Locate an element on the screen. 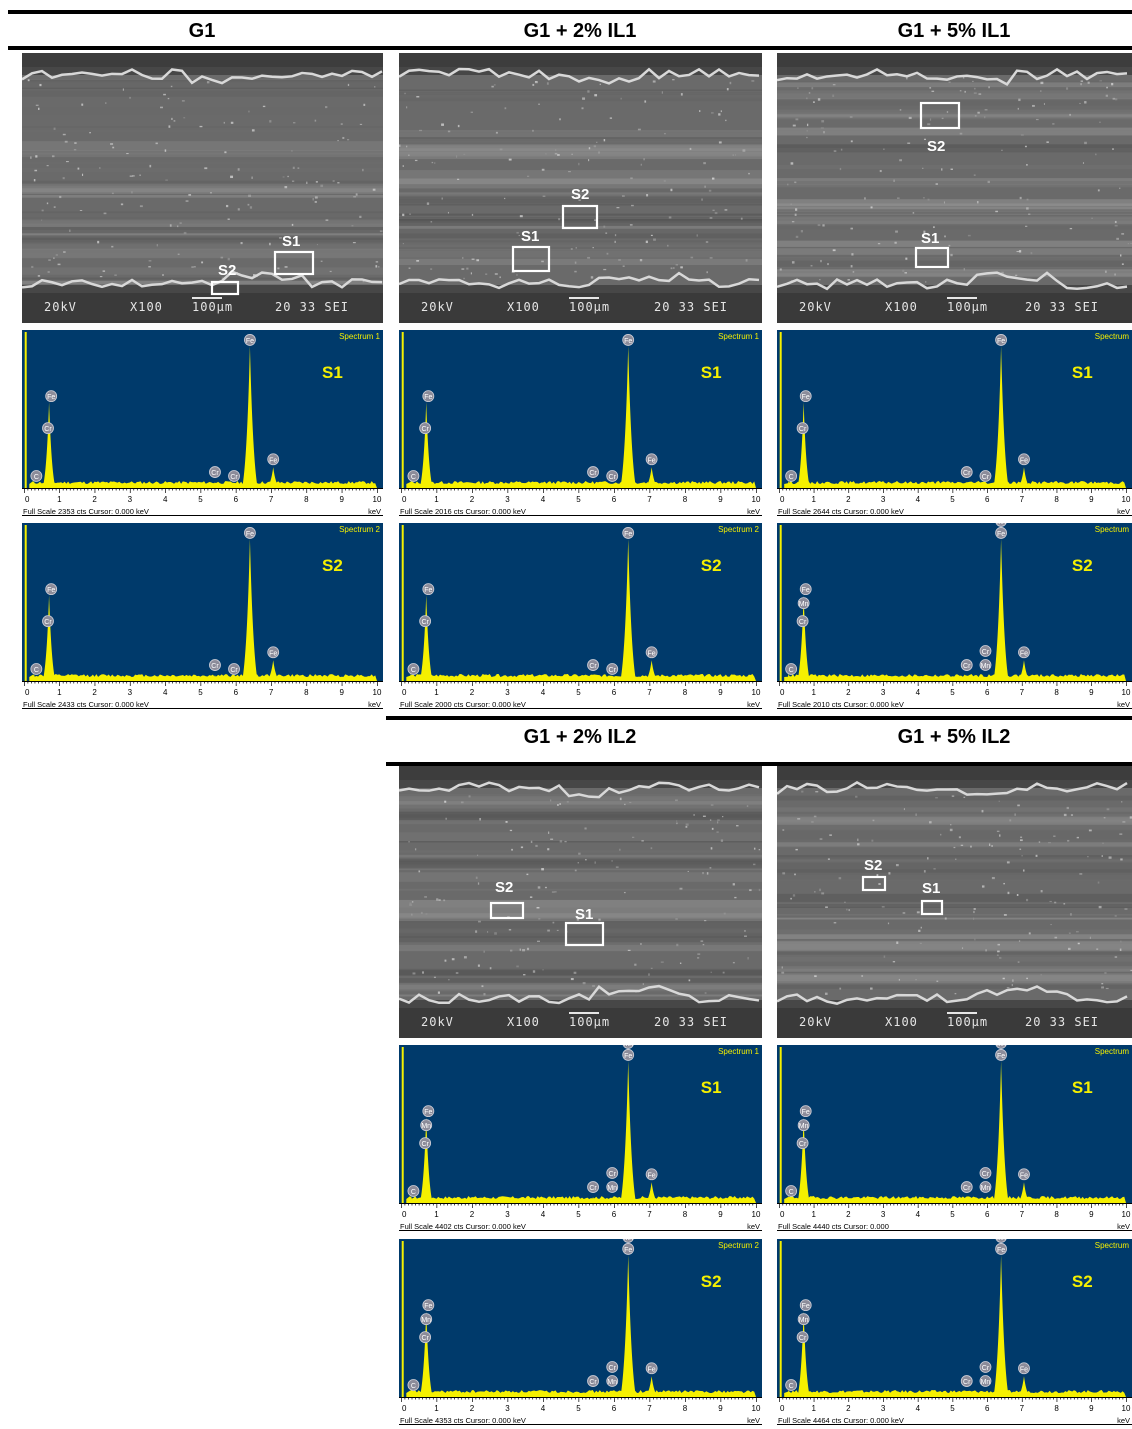 The image size is (1132, 1429). lower-top-rule is located at coordinates (759, 718).